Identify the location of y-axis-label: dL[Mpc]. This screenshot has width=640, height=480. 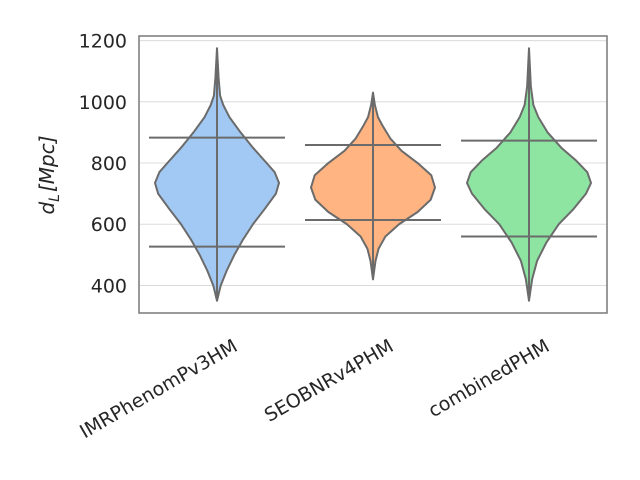
(49, 174).